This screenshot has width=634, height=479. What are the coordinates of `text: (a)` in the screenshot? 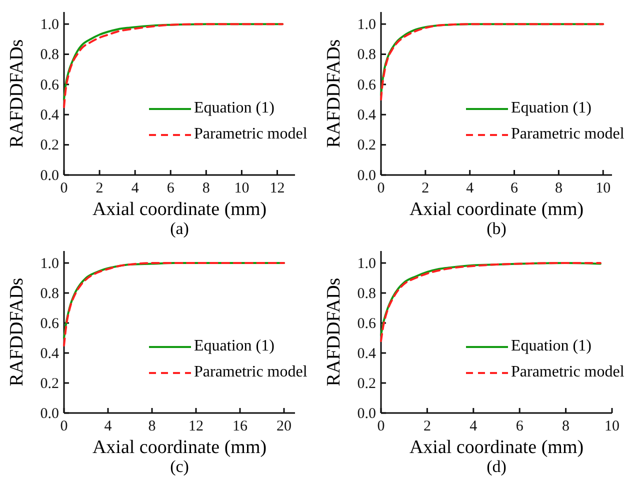 It's located at (179, 228).